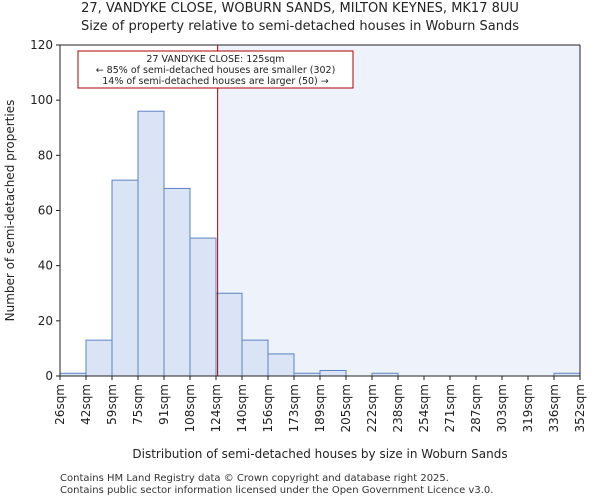 The image size is (600, 500). What do you see at coordinates (215, 59) in the screenshot?
I see `annotation-line-1: 27 VANDYKE CLOSE: 125sqm` at bounding box center [215, 59].